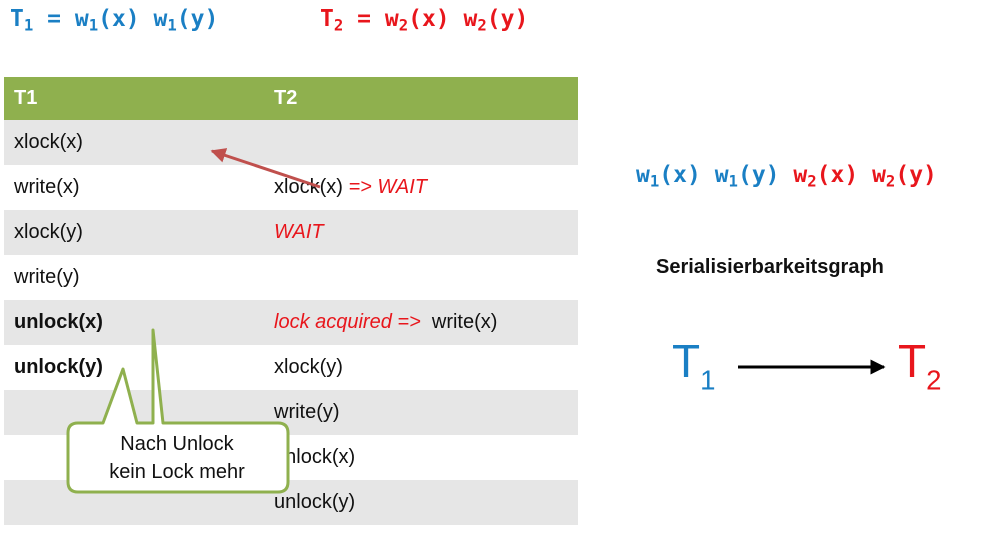 This screenshot has width=1004, height=534. I want to click on schedule-op: w2(y), so click(904, 176).